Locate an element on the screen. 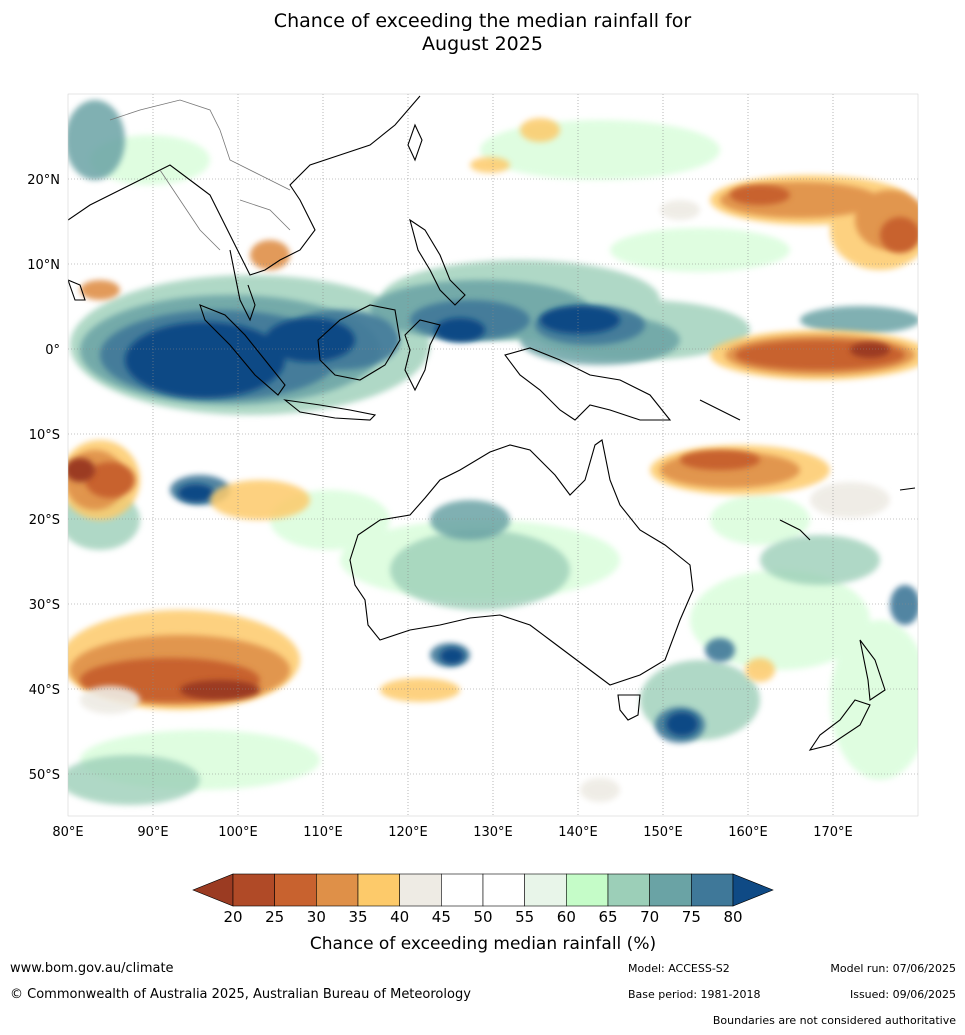  colorbar-extend-low is located at coordinates (213, 890).